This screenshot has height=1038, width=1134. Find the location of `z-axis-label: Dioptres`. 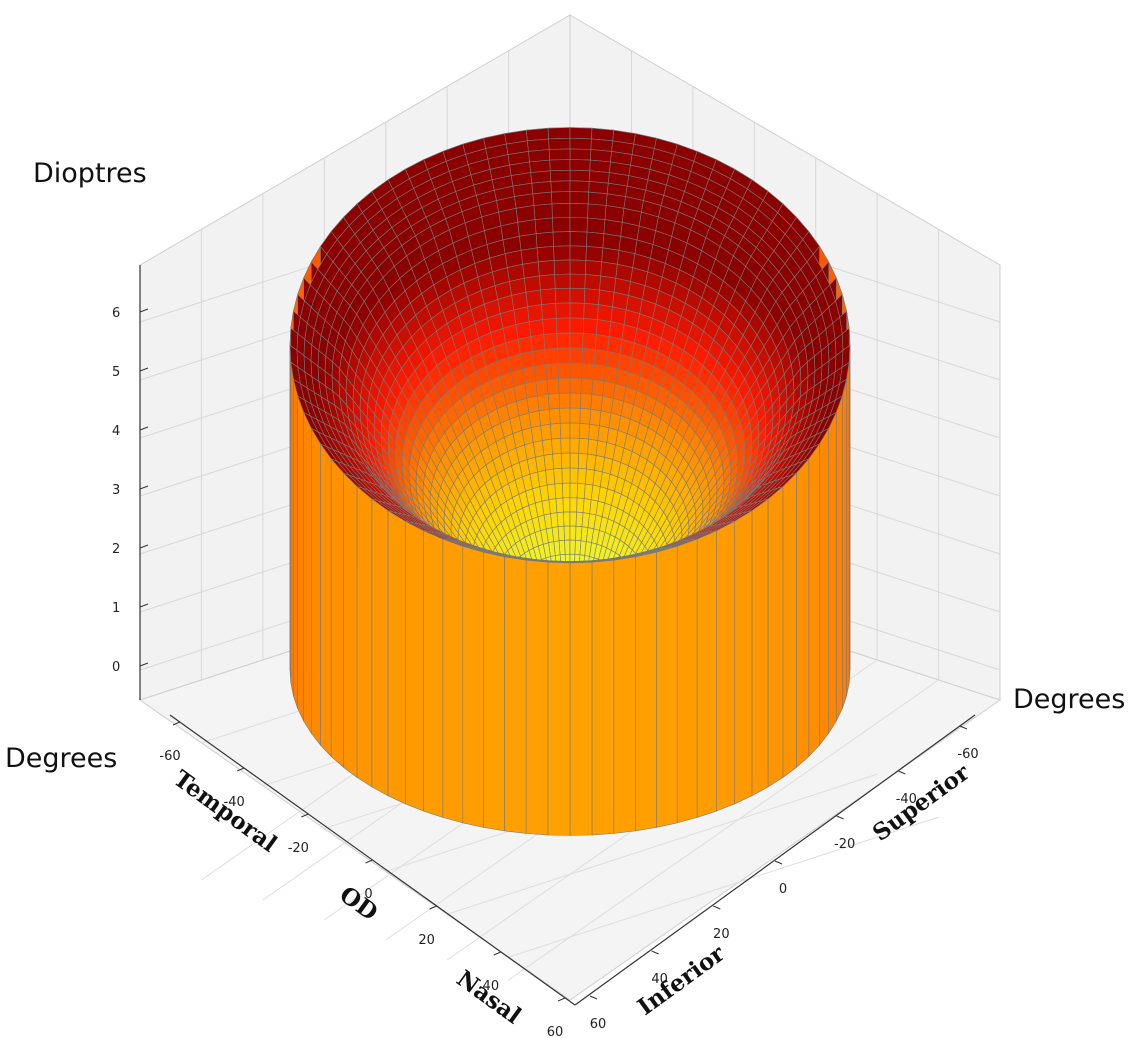

z-axis-label: Dioptres is located at coordinates (90, 173).